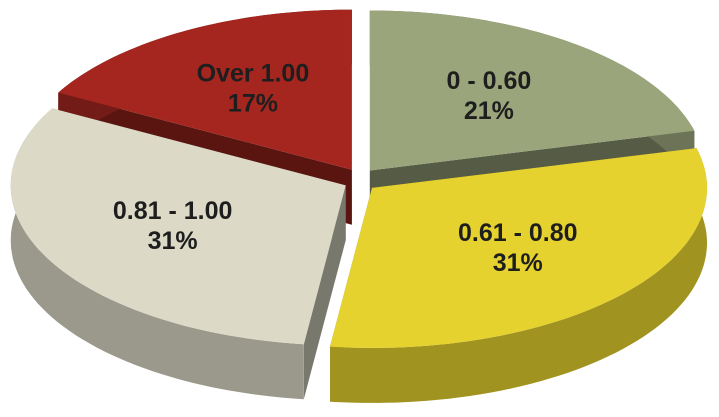 The image size is (719, 417). Describe the element at coordinates (489, 111) in the screenshot. I see `slice-value-label: 21%` at that location.